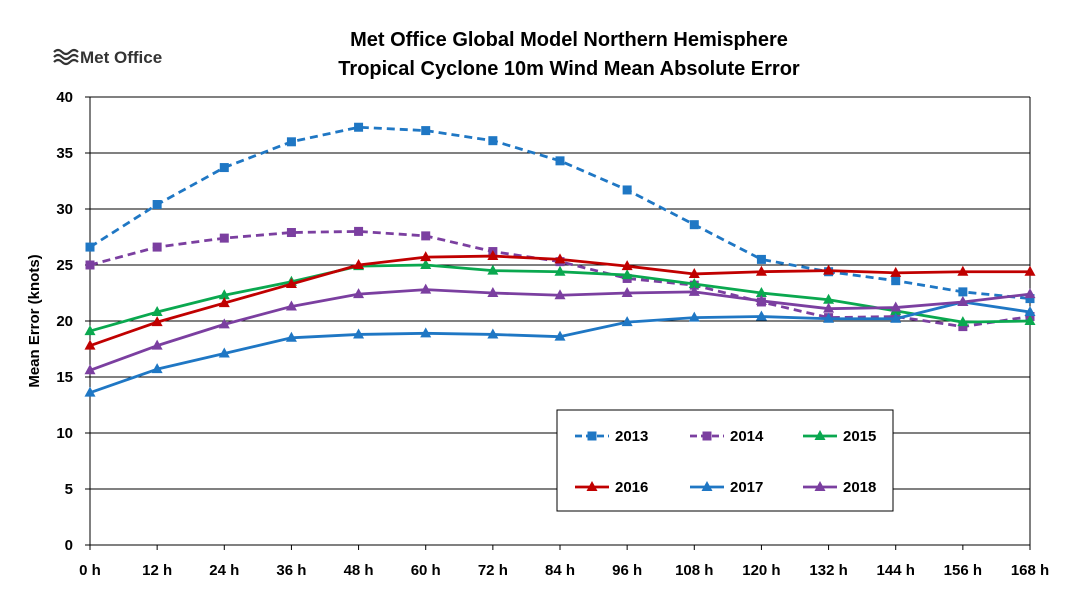 This screenshot has width=1066, height=604. Describe the element at coordinates (291, 570) in the screenshot. I see `x-tick-label: 36 h` at that location.